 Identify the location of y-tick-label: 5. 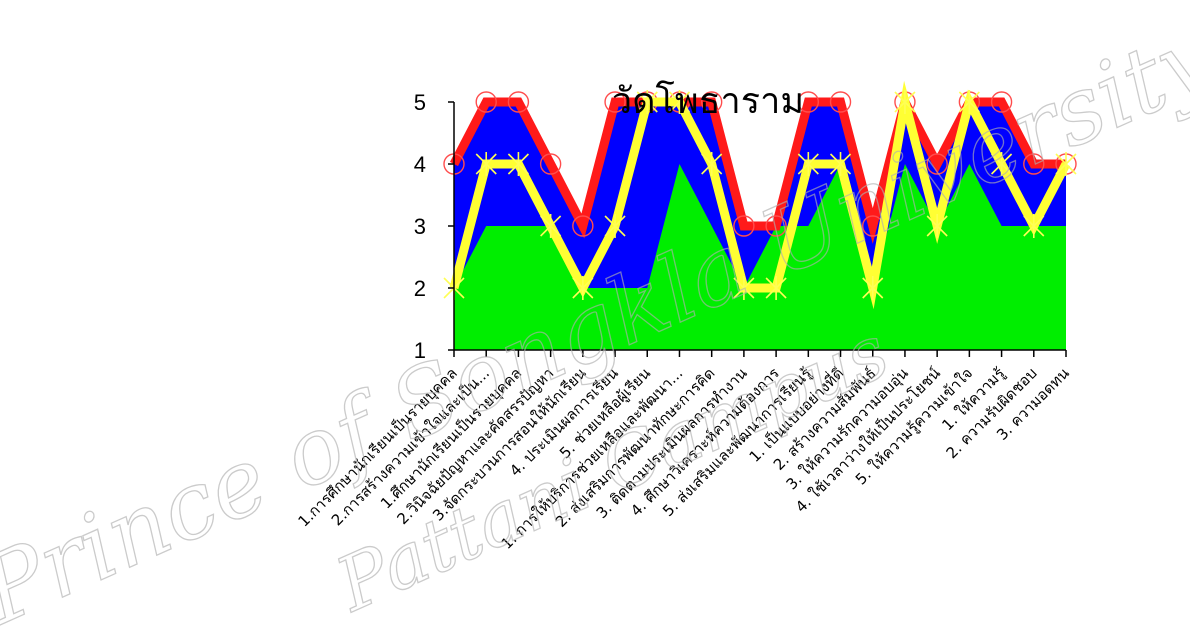
(420, 102).